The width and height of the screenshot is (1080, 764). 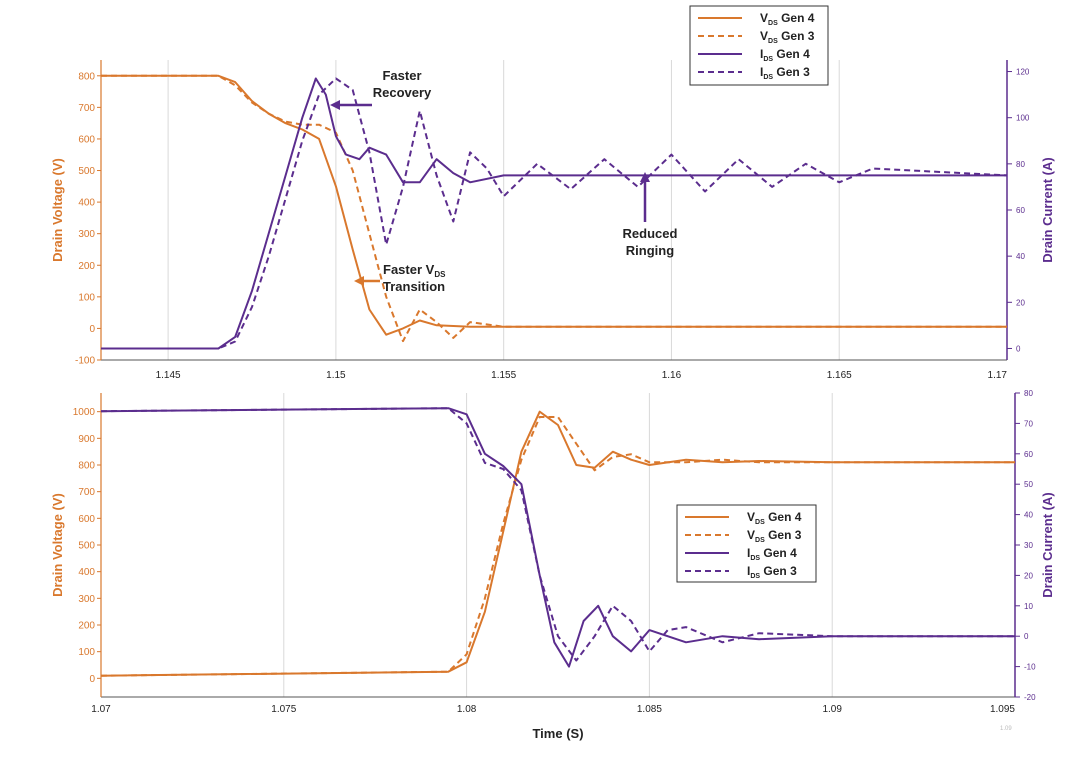 What do you see at coordinates (557, 733) in the screenshot?
I see `x-axis-label: Time (S)` at bounding box center [557, 733].